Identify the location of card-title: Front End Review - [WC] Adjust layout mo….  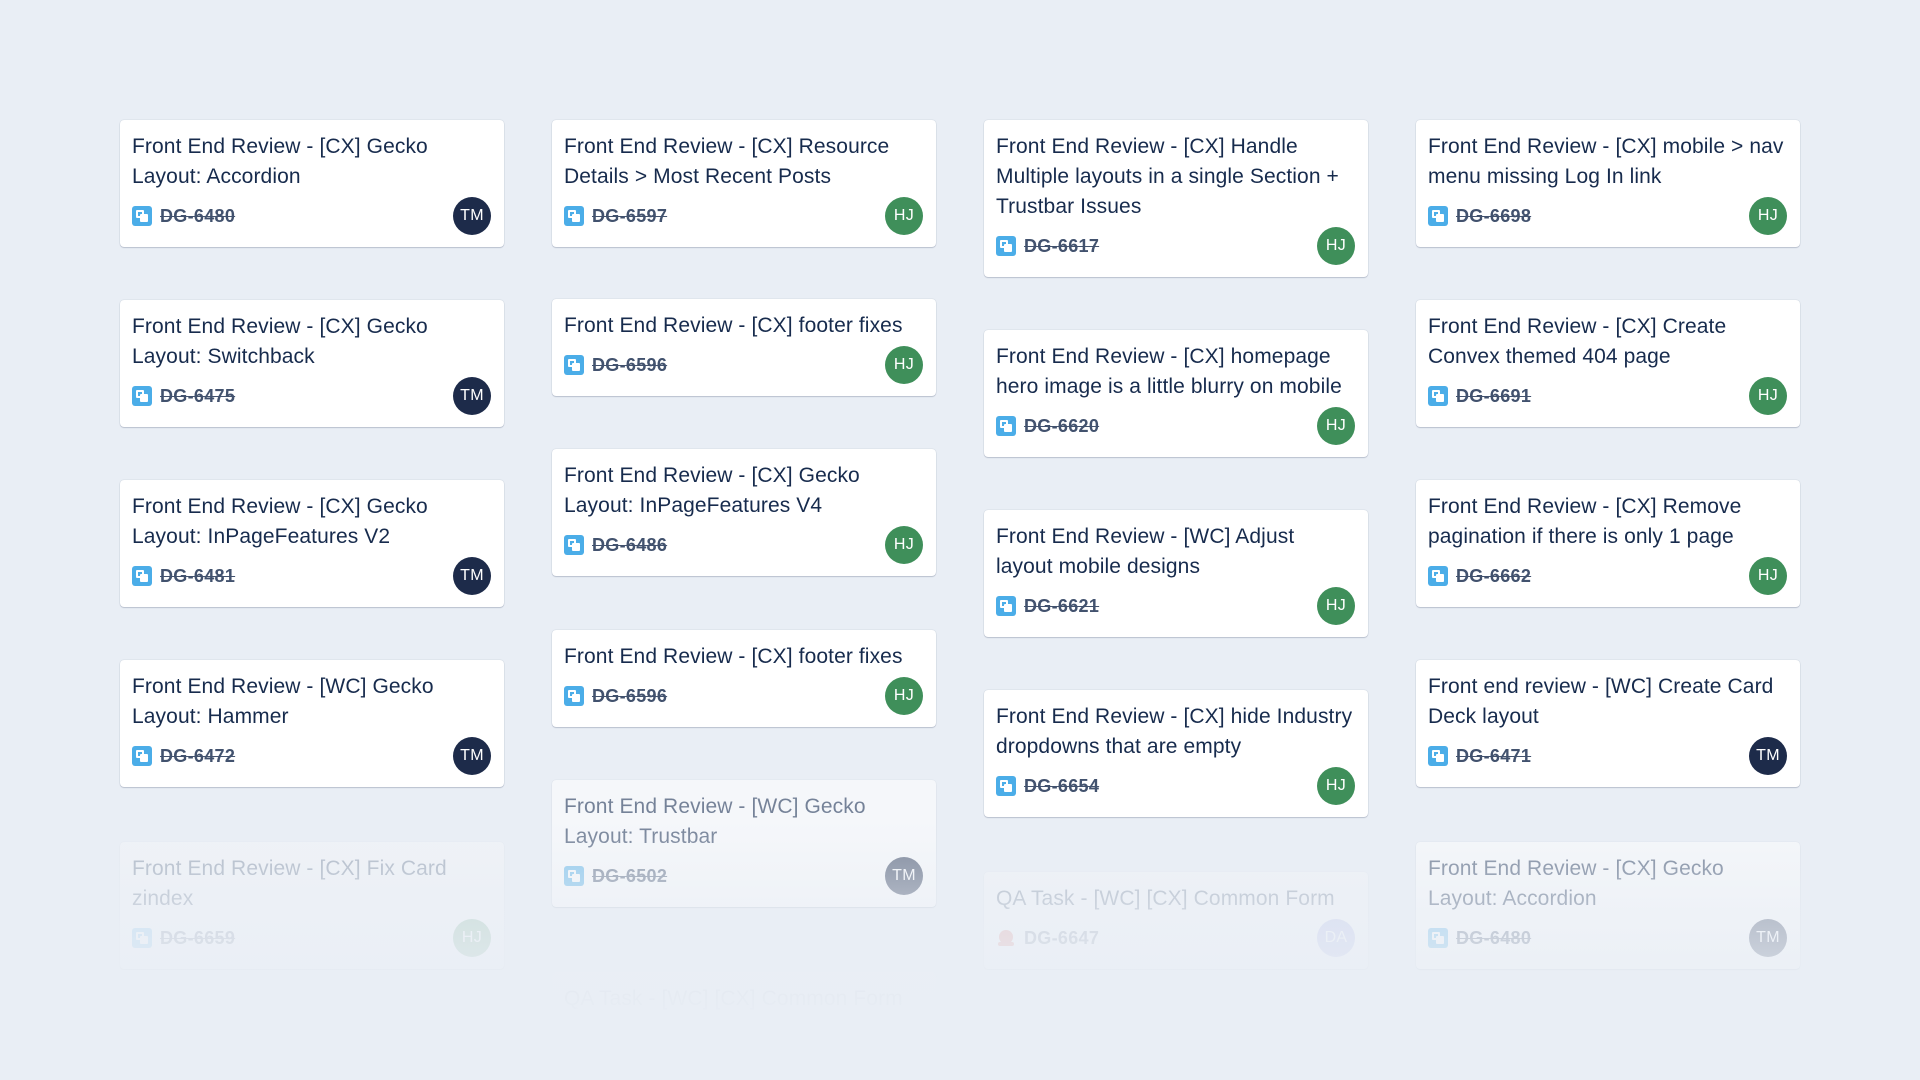
(1145, 551).